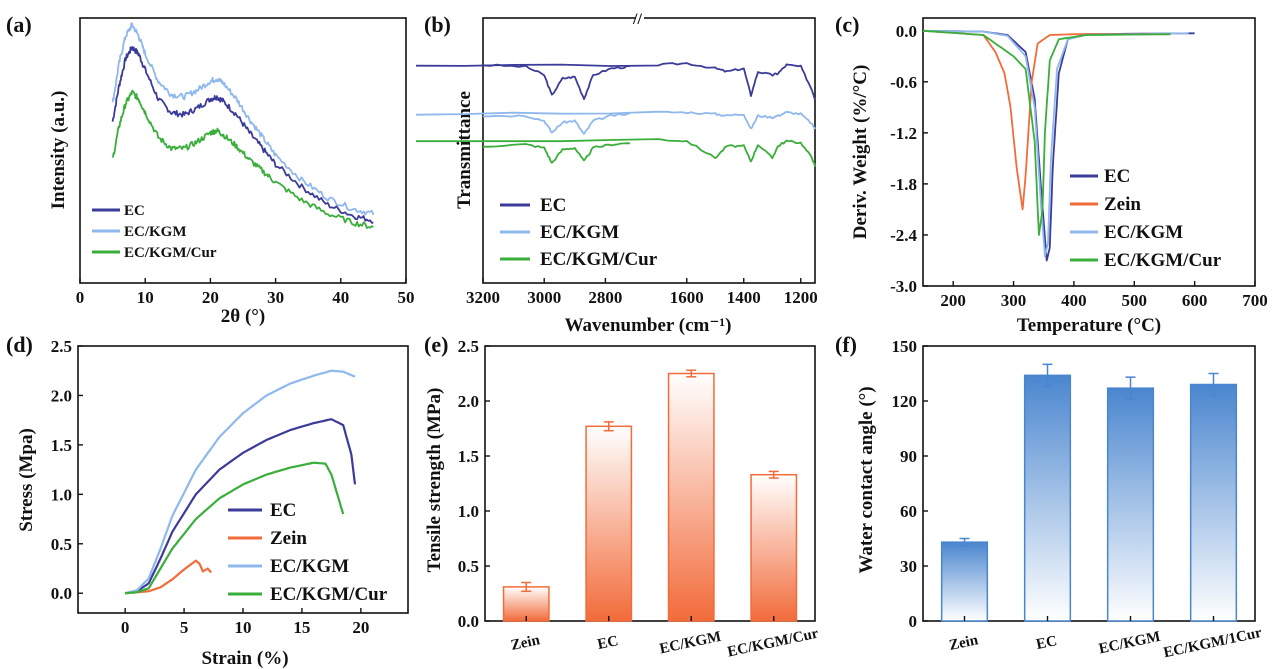  Describe the element at coordinates (19, 344) in the screenshot. I see `panel-d-label: (d)` at that location.